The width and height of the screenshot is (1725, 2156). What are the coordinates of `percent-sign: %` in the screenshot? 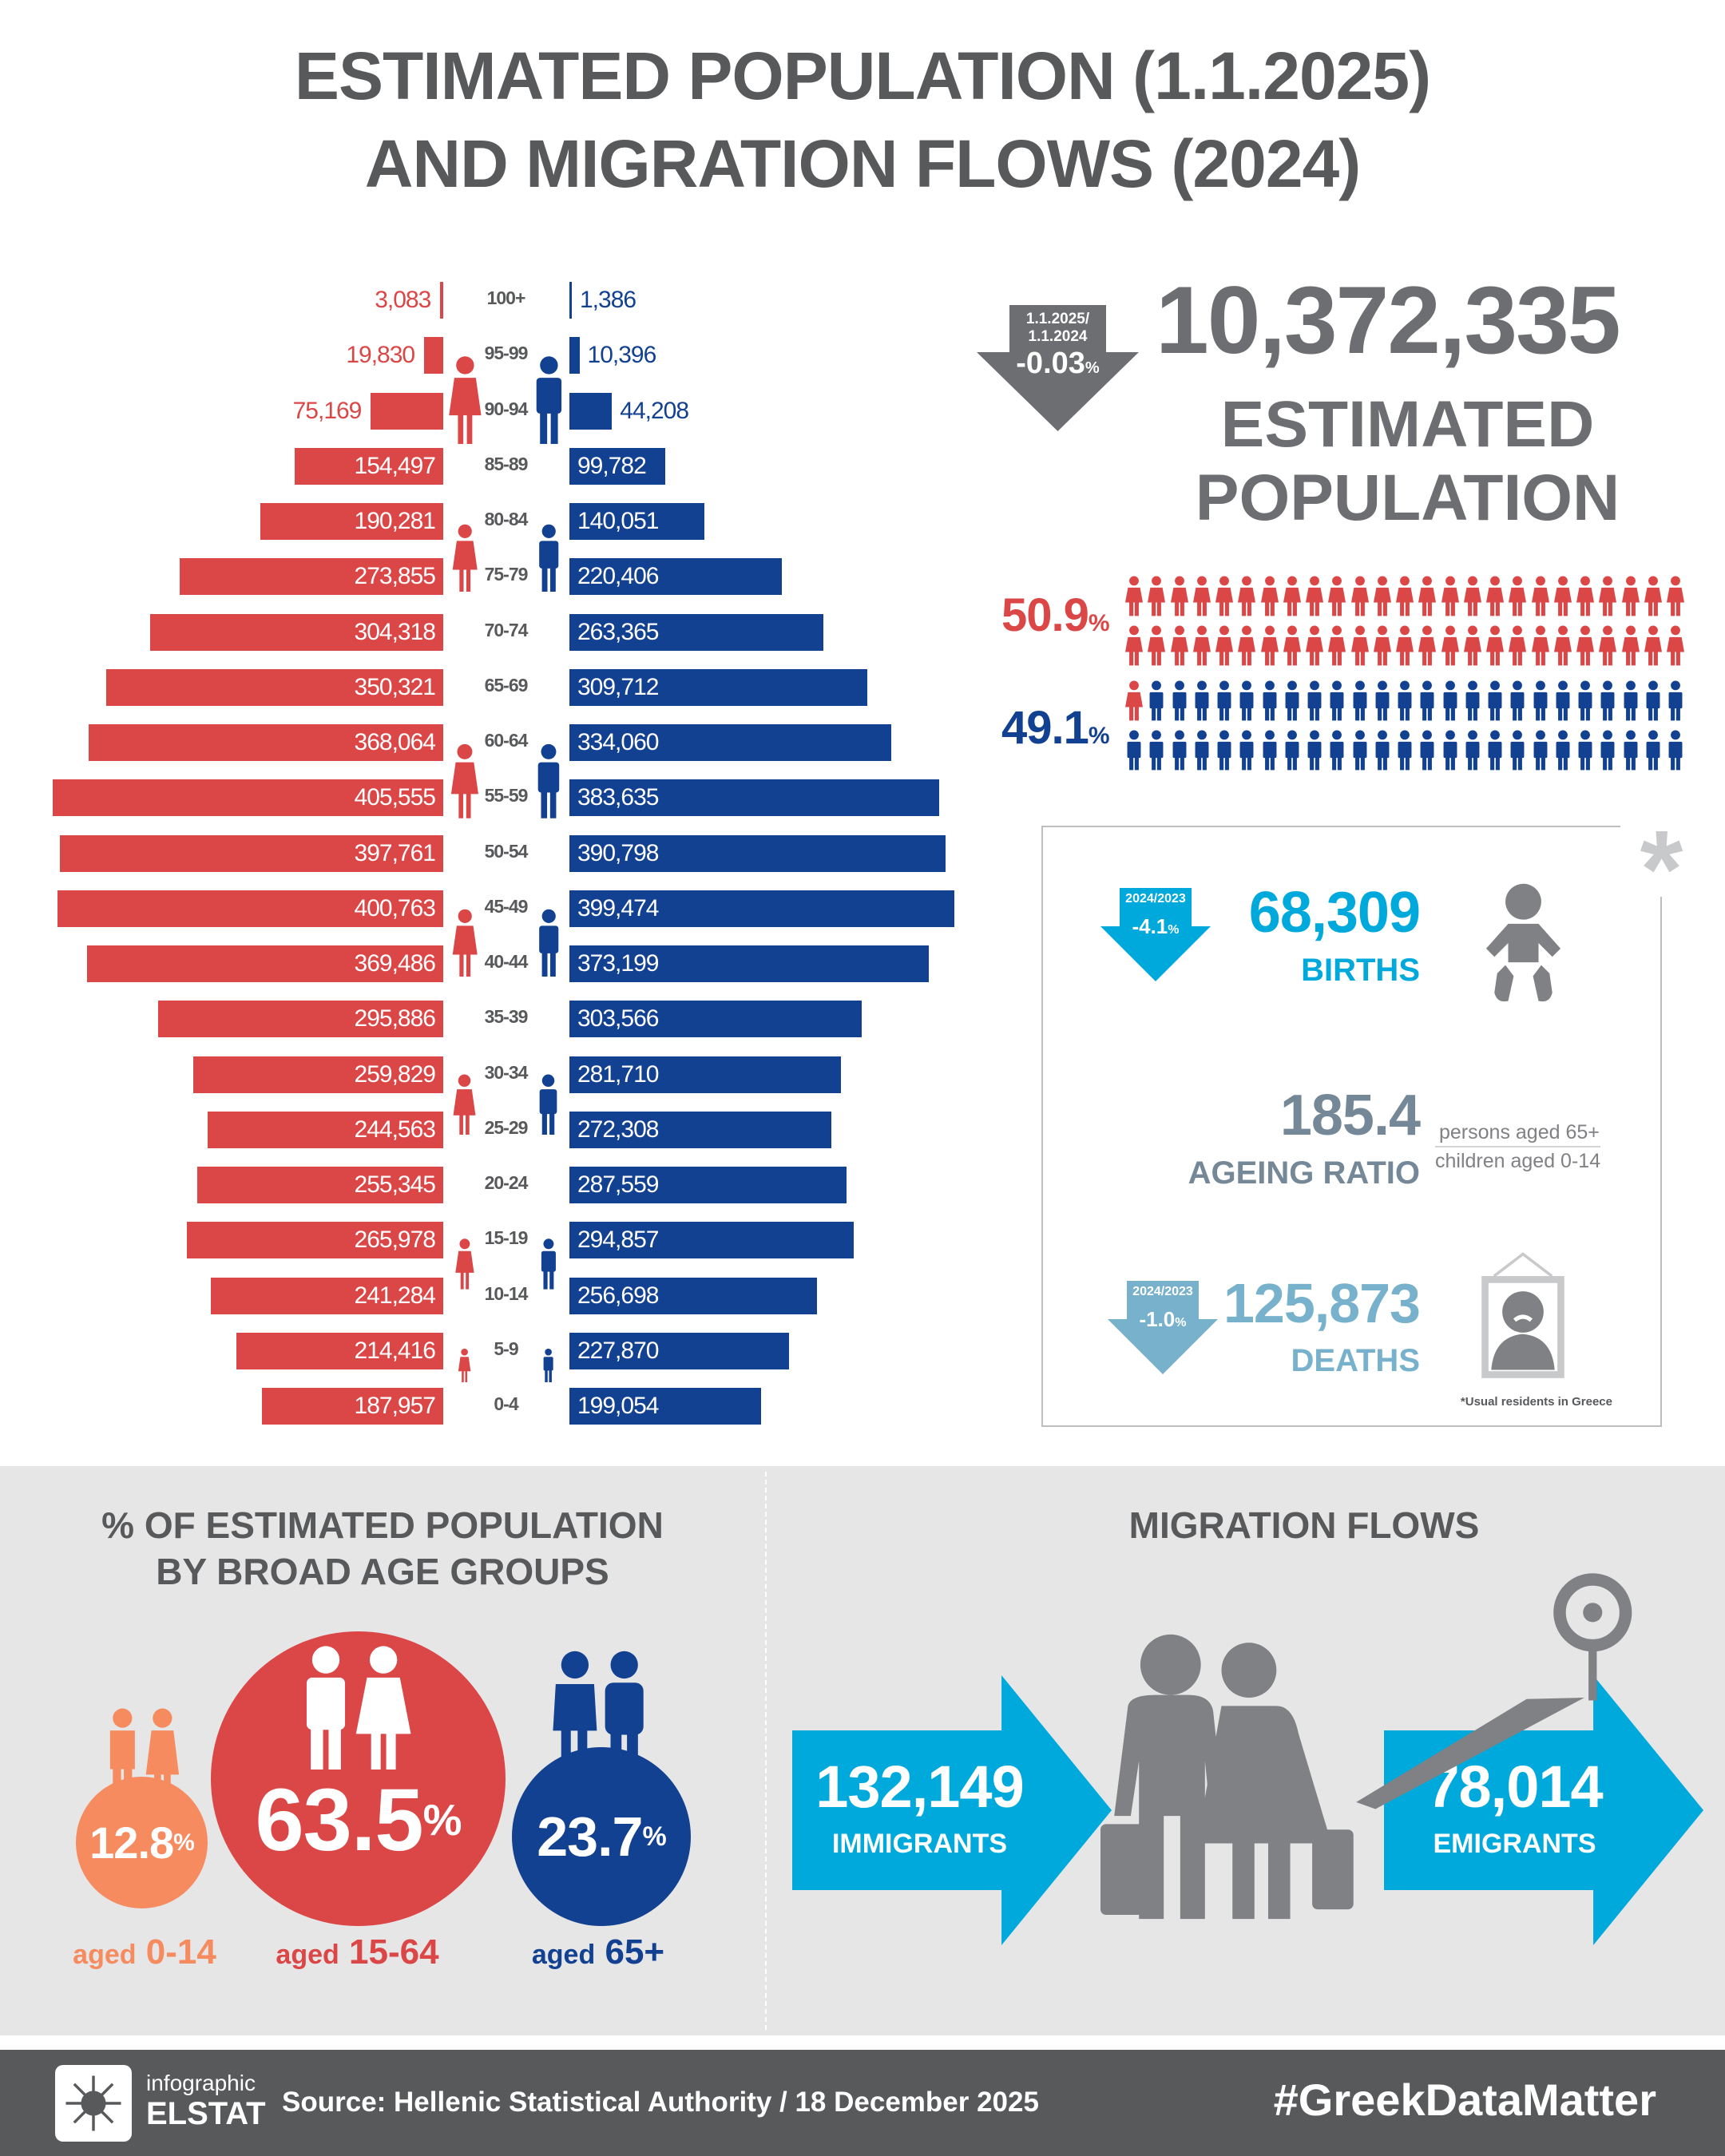 It's located at (1181, 1323).